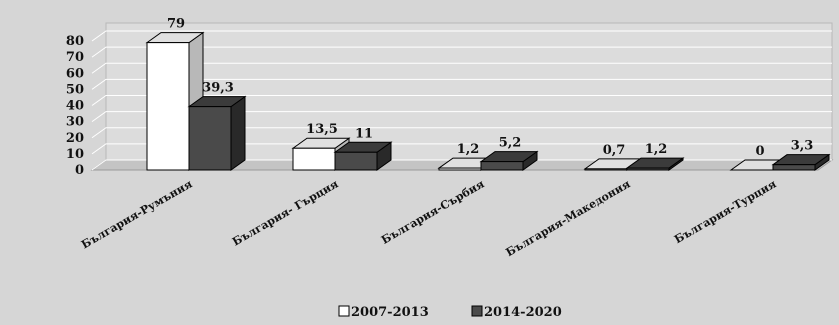 The width and height of the screenshot is (839, 325). I want to click on data-label-2007-2013-българия-турция: 0, so click(759, 151).